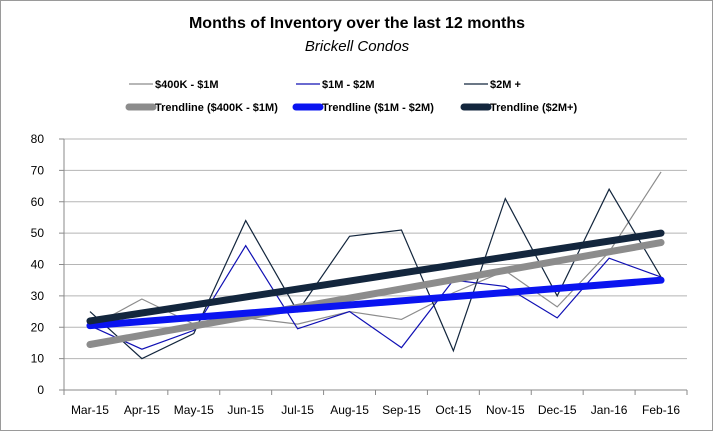 The image size is (713, 431). I want to click on legend-item-trendline-400k-1m: Trendline ($400K - $1M), so click(201, 108).